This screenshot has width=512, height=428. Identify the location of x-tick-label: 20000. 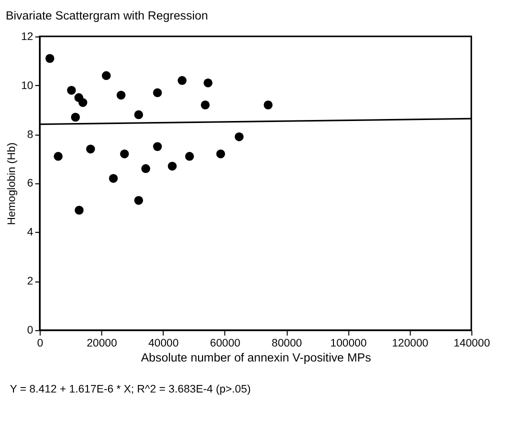
(102, 343).